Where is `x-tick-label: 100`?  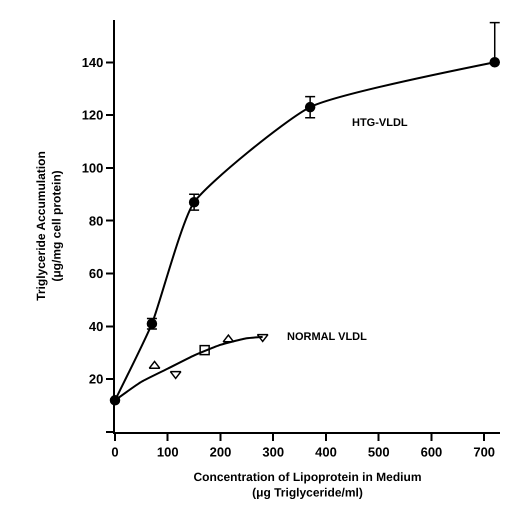 x-tick-label: 100 is located at coordinates (167, 452).